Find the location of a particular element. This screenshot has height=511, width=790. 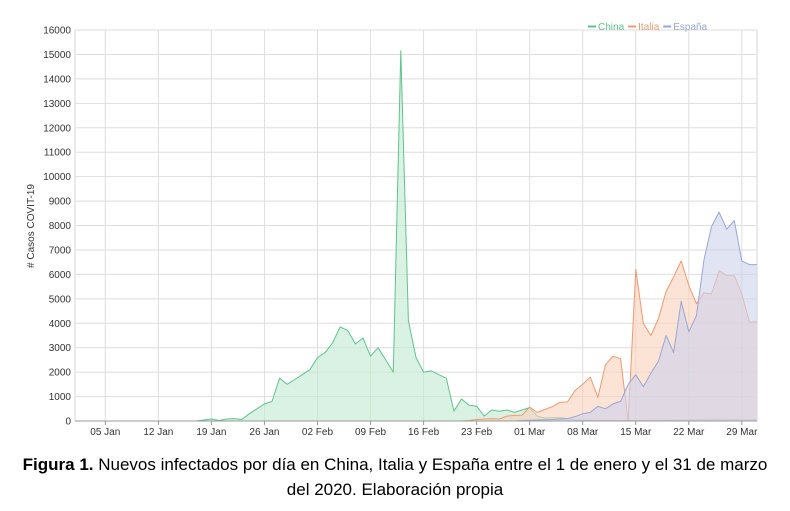

legend-label: China is located at coordinates (611, 27).